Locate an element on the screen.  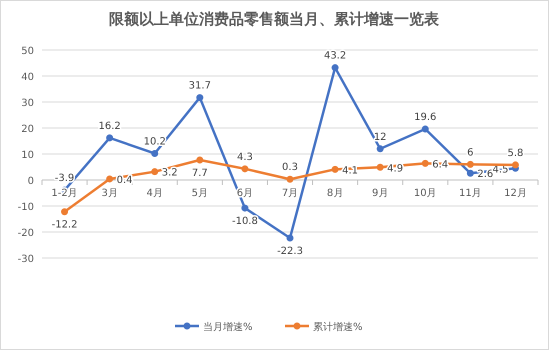
x-tick-label: 9月 is located at coordinates (380, 193).